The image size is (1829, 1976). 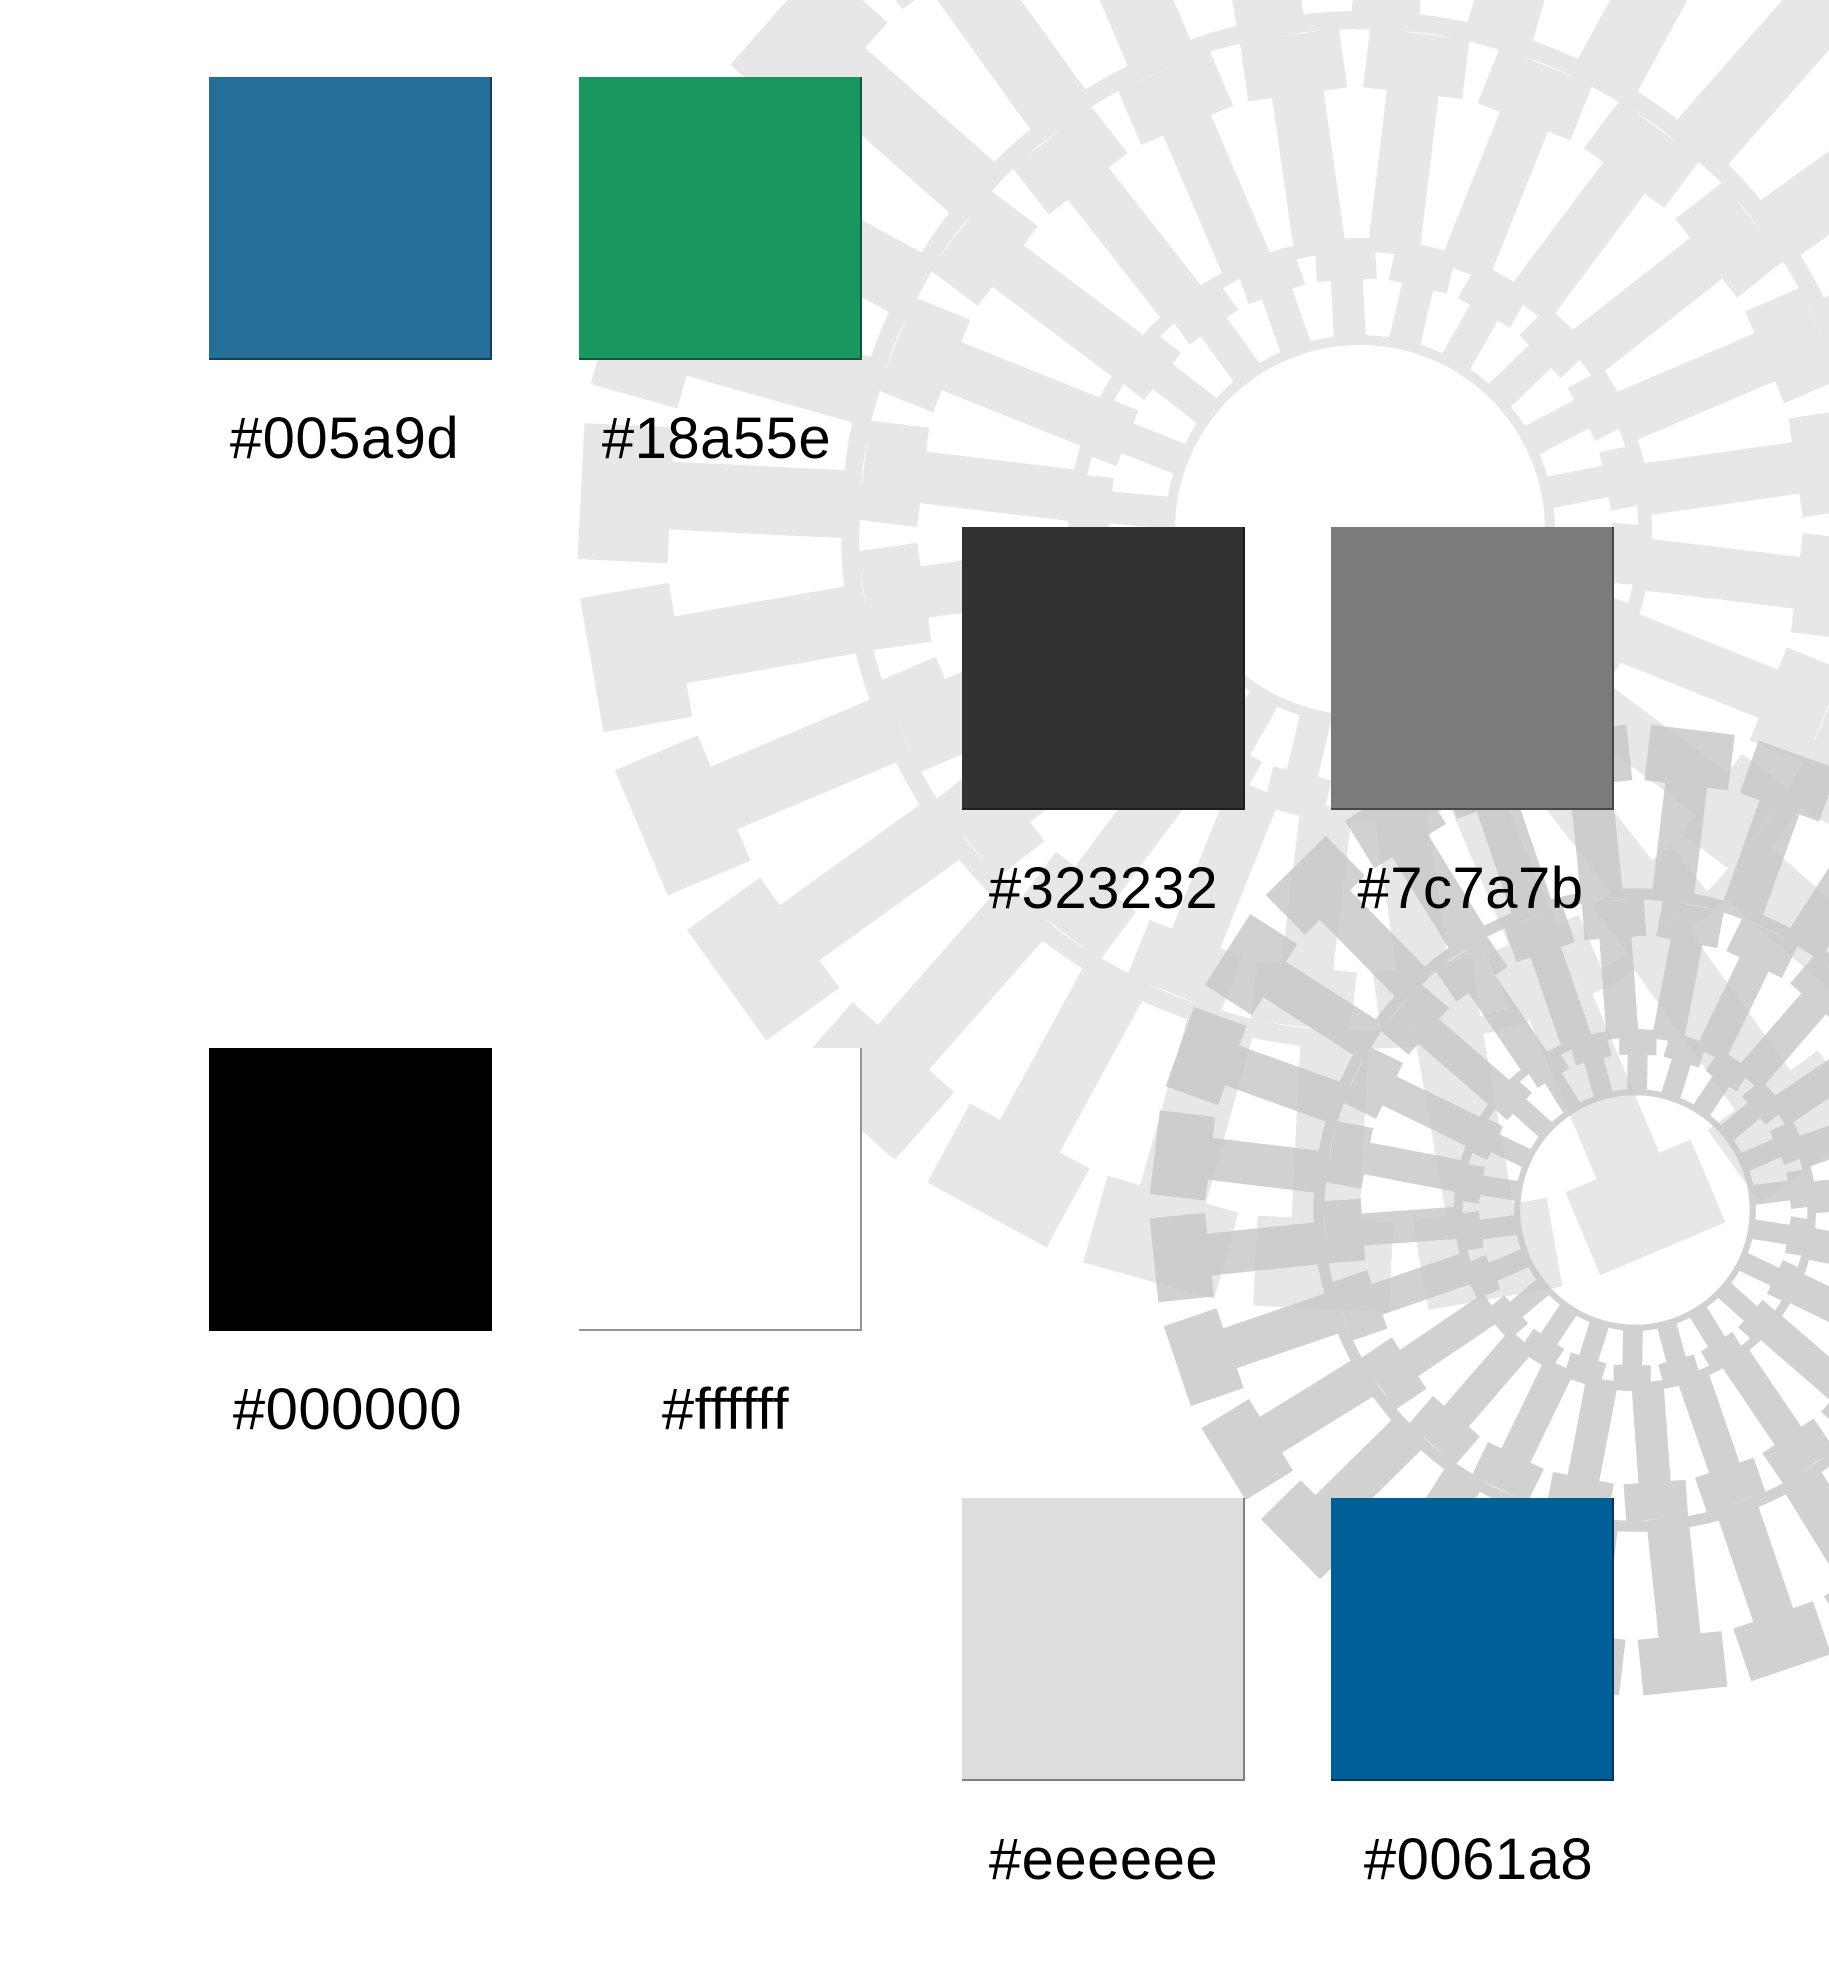 What do you see at coordinates (725, 1409) in the screenshot?
I see `swatch-label-white: #ffffff` at bounding box center [725, 1409].